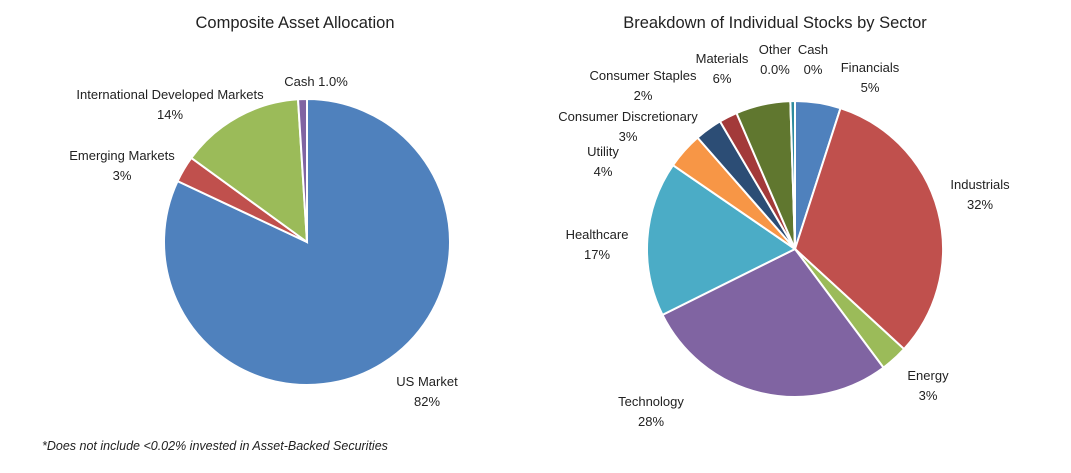 Image resolution: width=1071 pixels, height=473 pixels. What do you see at coordinates (868, 228) in the screenshot?
I see `sector-slice-industrials` at bounding box center [868, 228].